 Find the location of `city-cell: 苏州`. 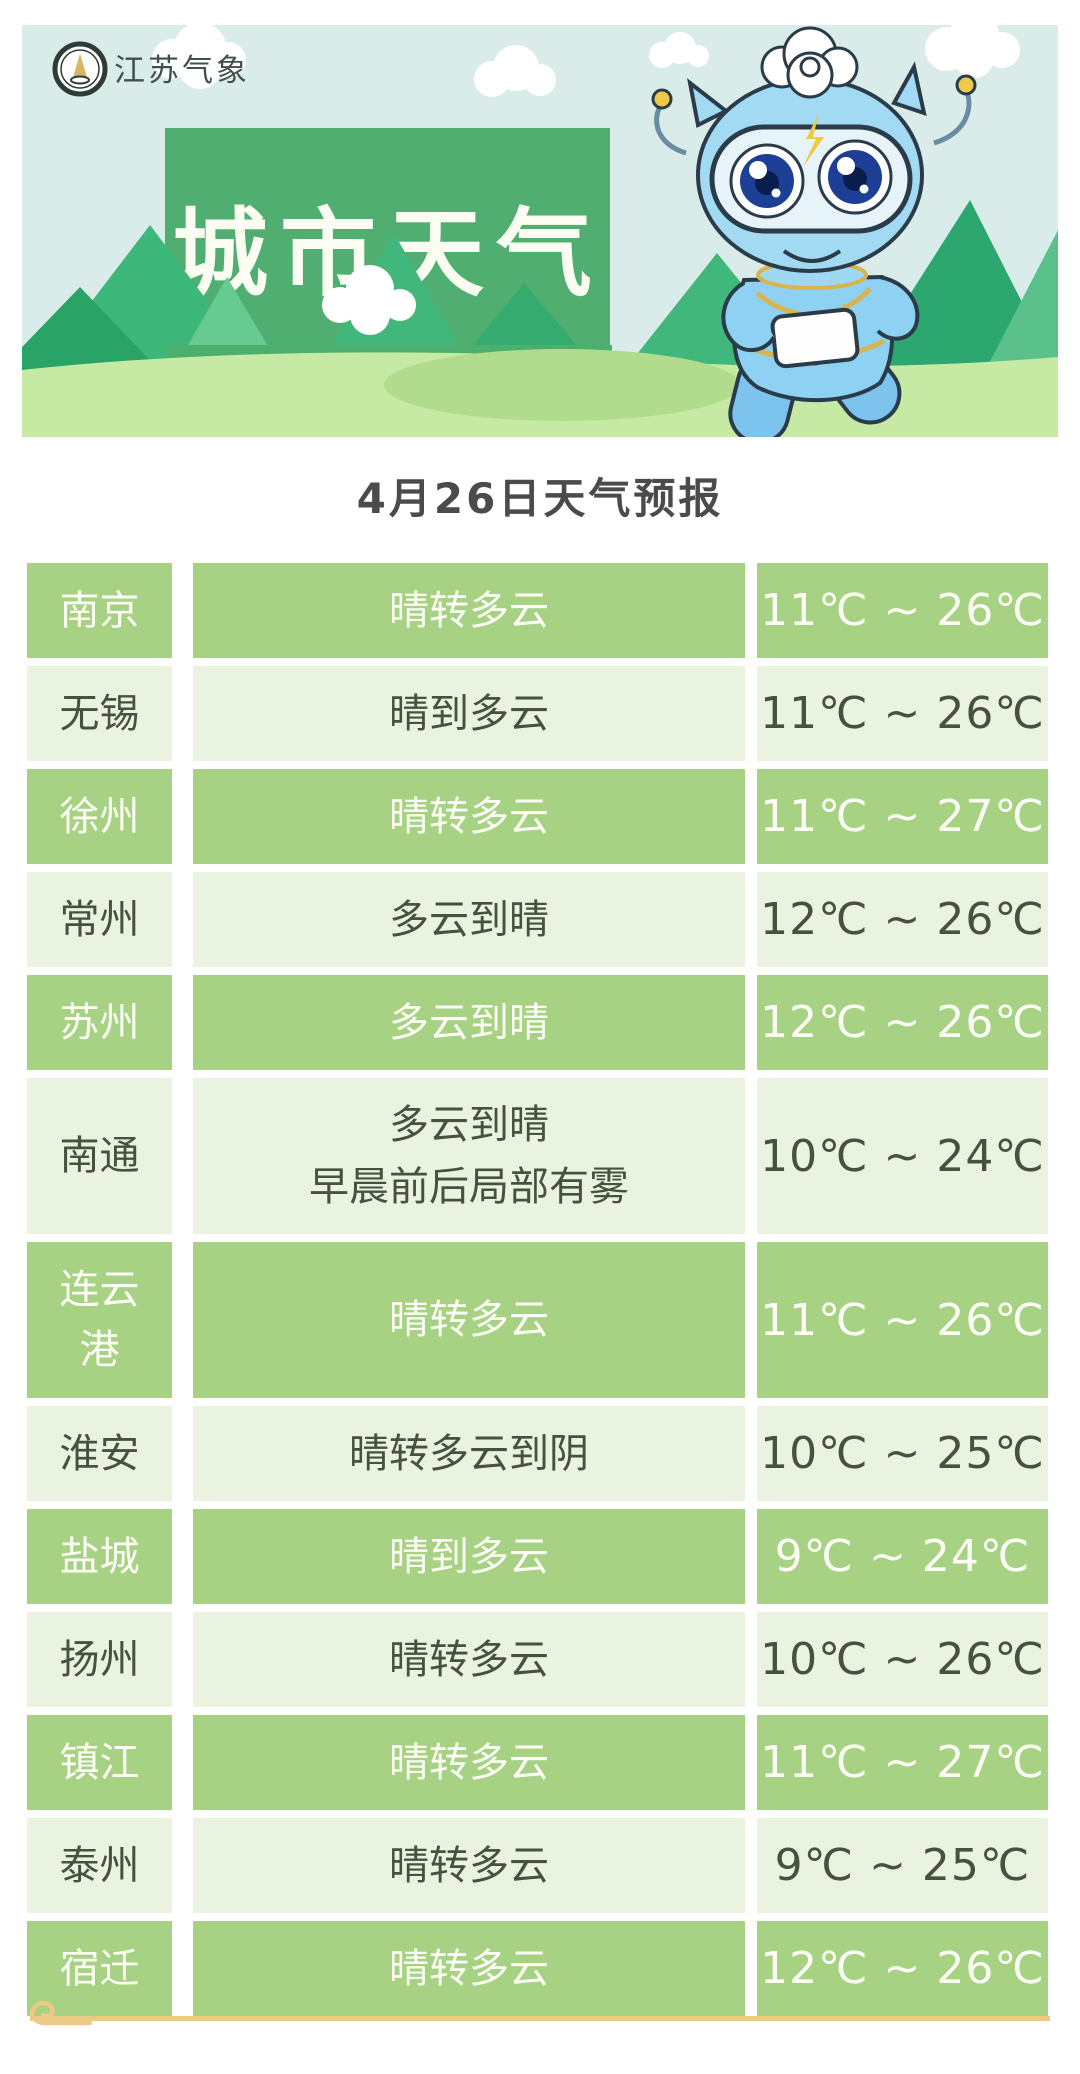

city-cell: 苏州 is located at coordinates (99, 1022).